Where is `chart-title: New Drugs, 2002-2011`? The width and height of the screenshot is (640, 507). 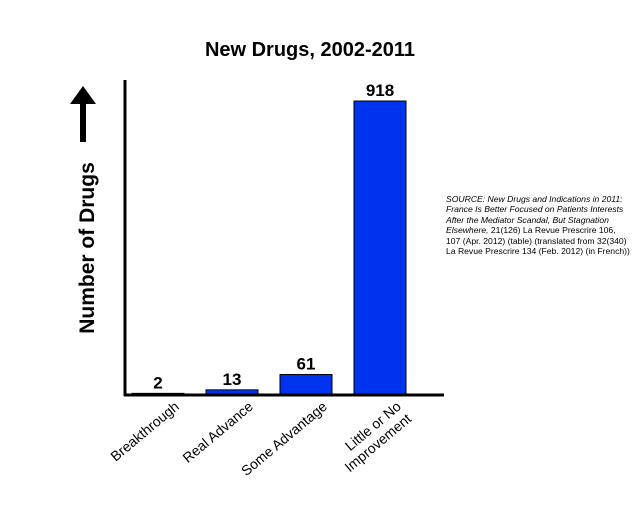
chart-title: New Drugs, 2002-2011 is located at coordinates (310, 50).